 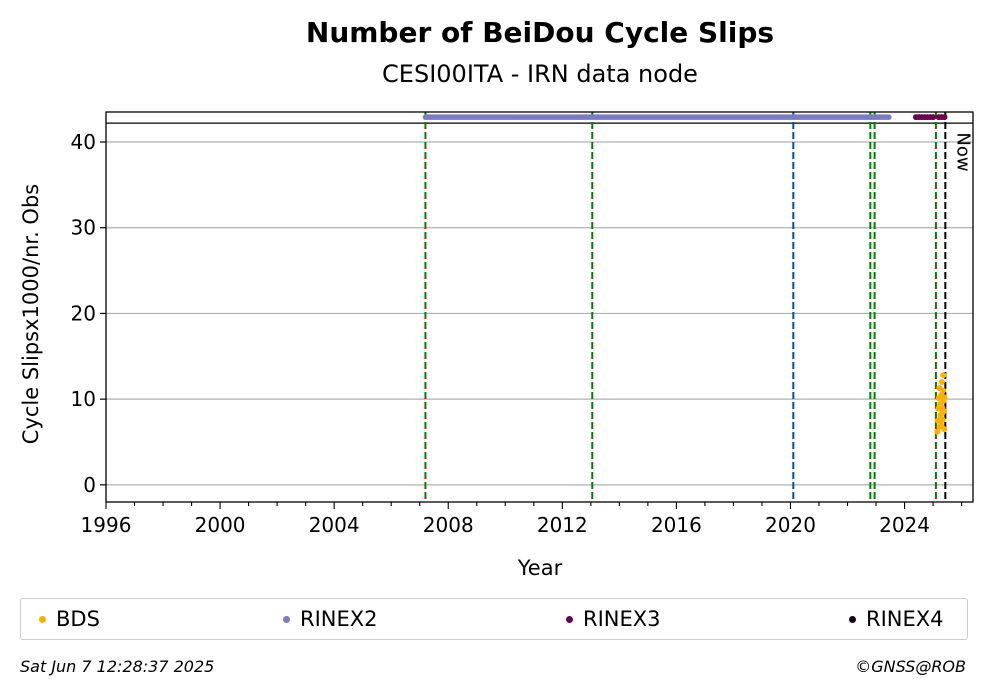 What do you see at coordinates (910, 666) in the screenshot?
I see `credit: ©GNSS@ROB` at bounding box center [910, 666].